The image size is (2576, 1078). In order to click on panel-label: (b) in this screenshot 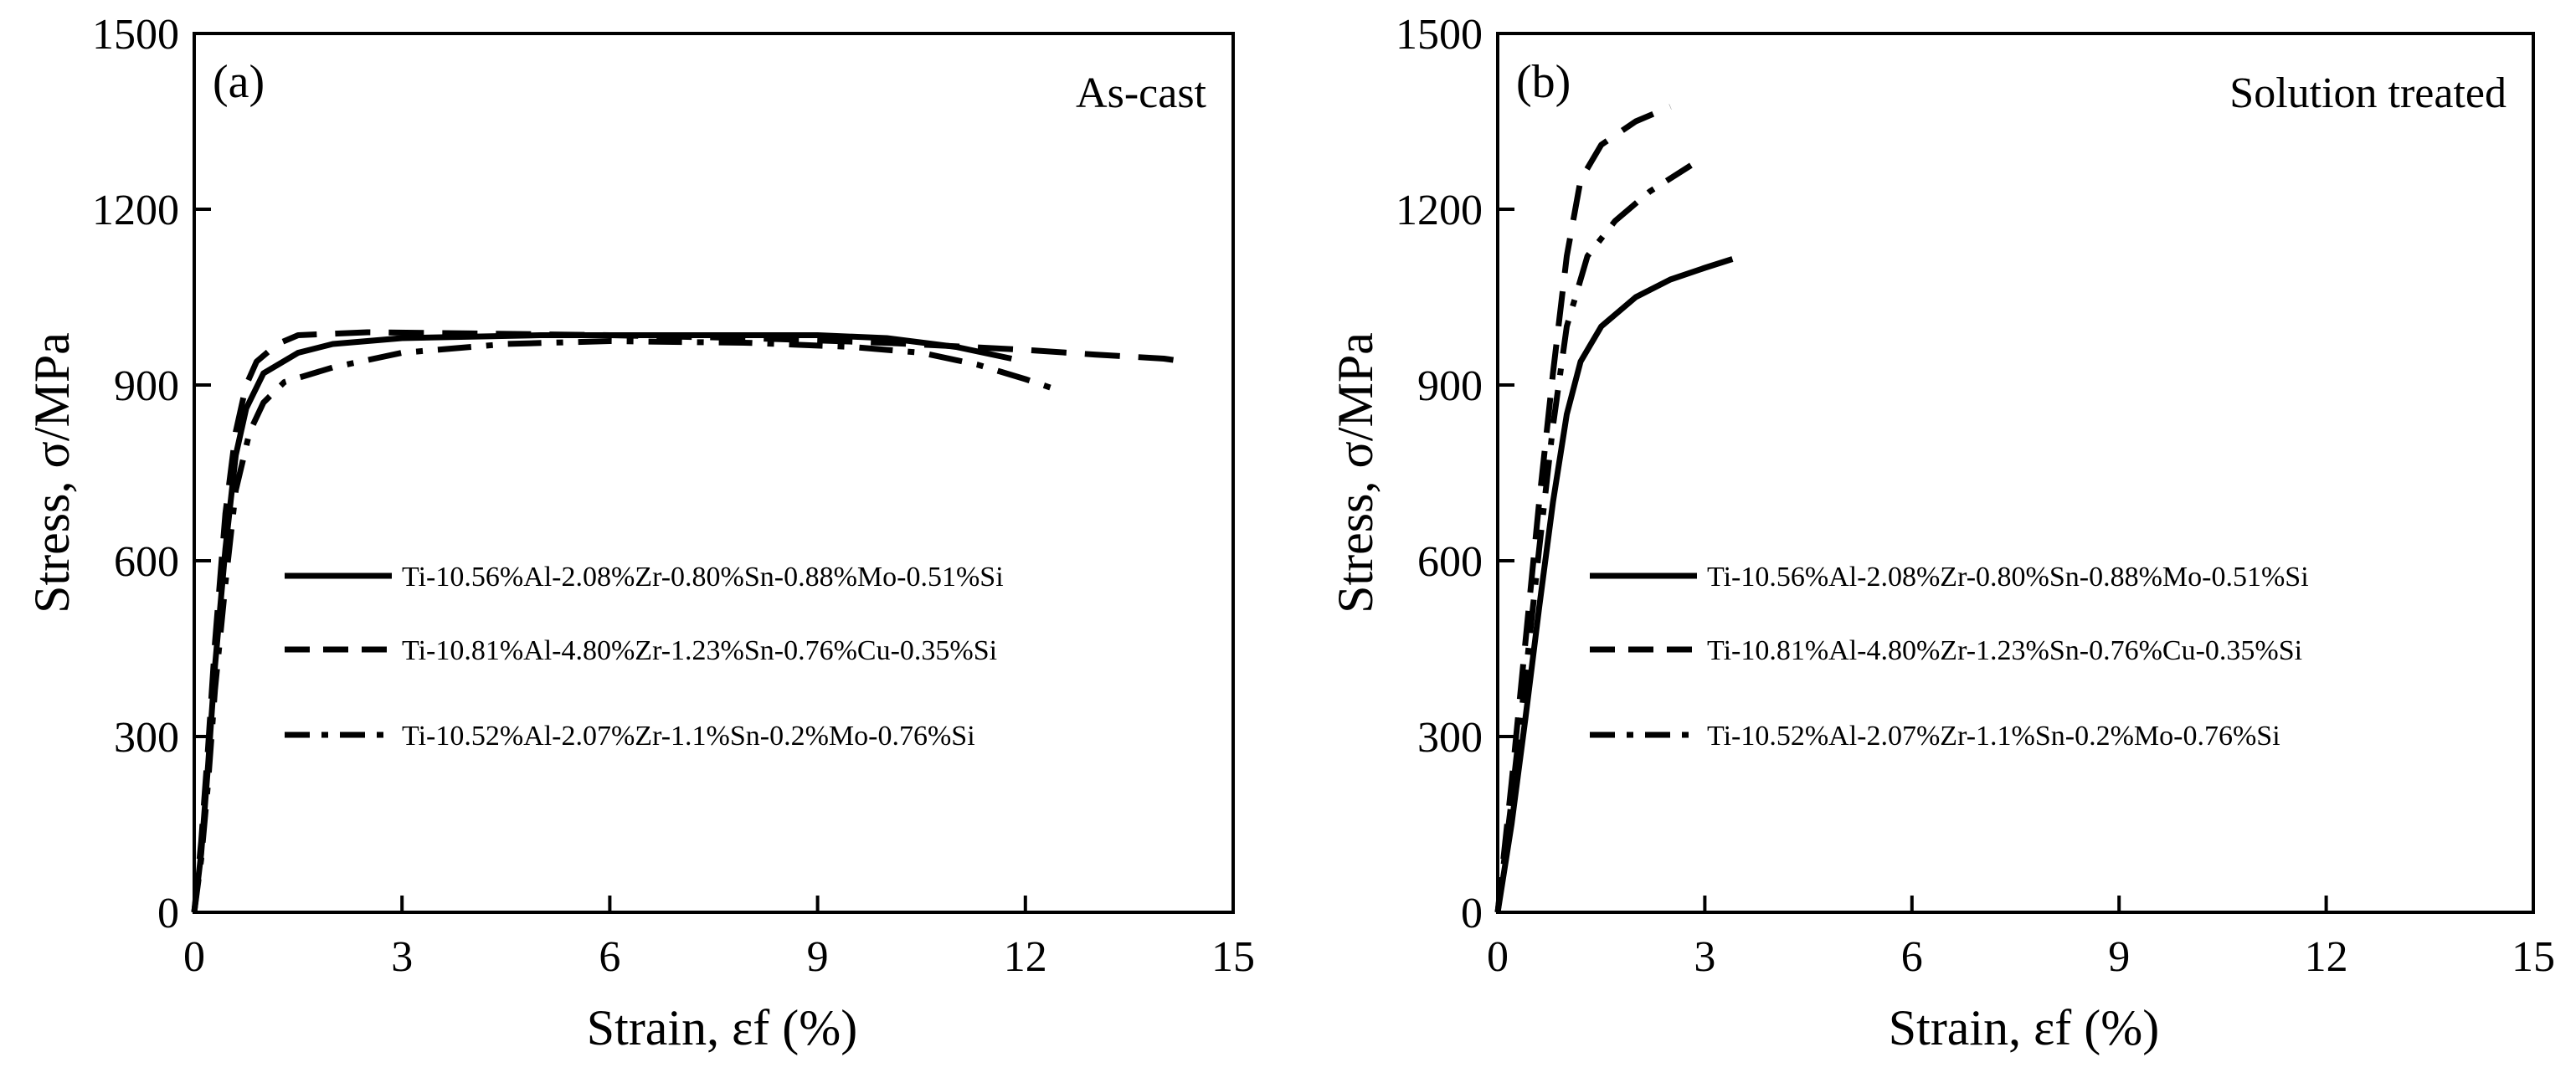, I will do `click(1544, 82)`.